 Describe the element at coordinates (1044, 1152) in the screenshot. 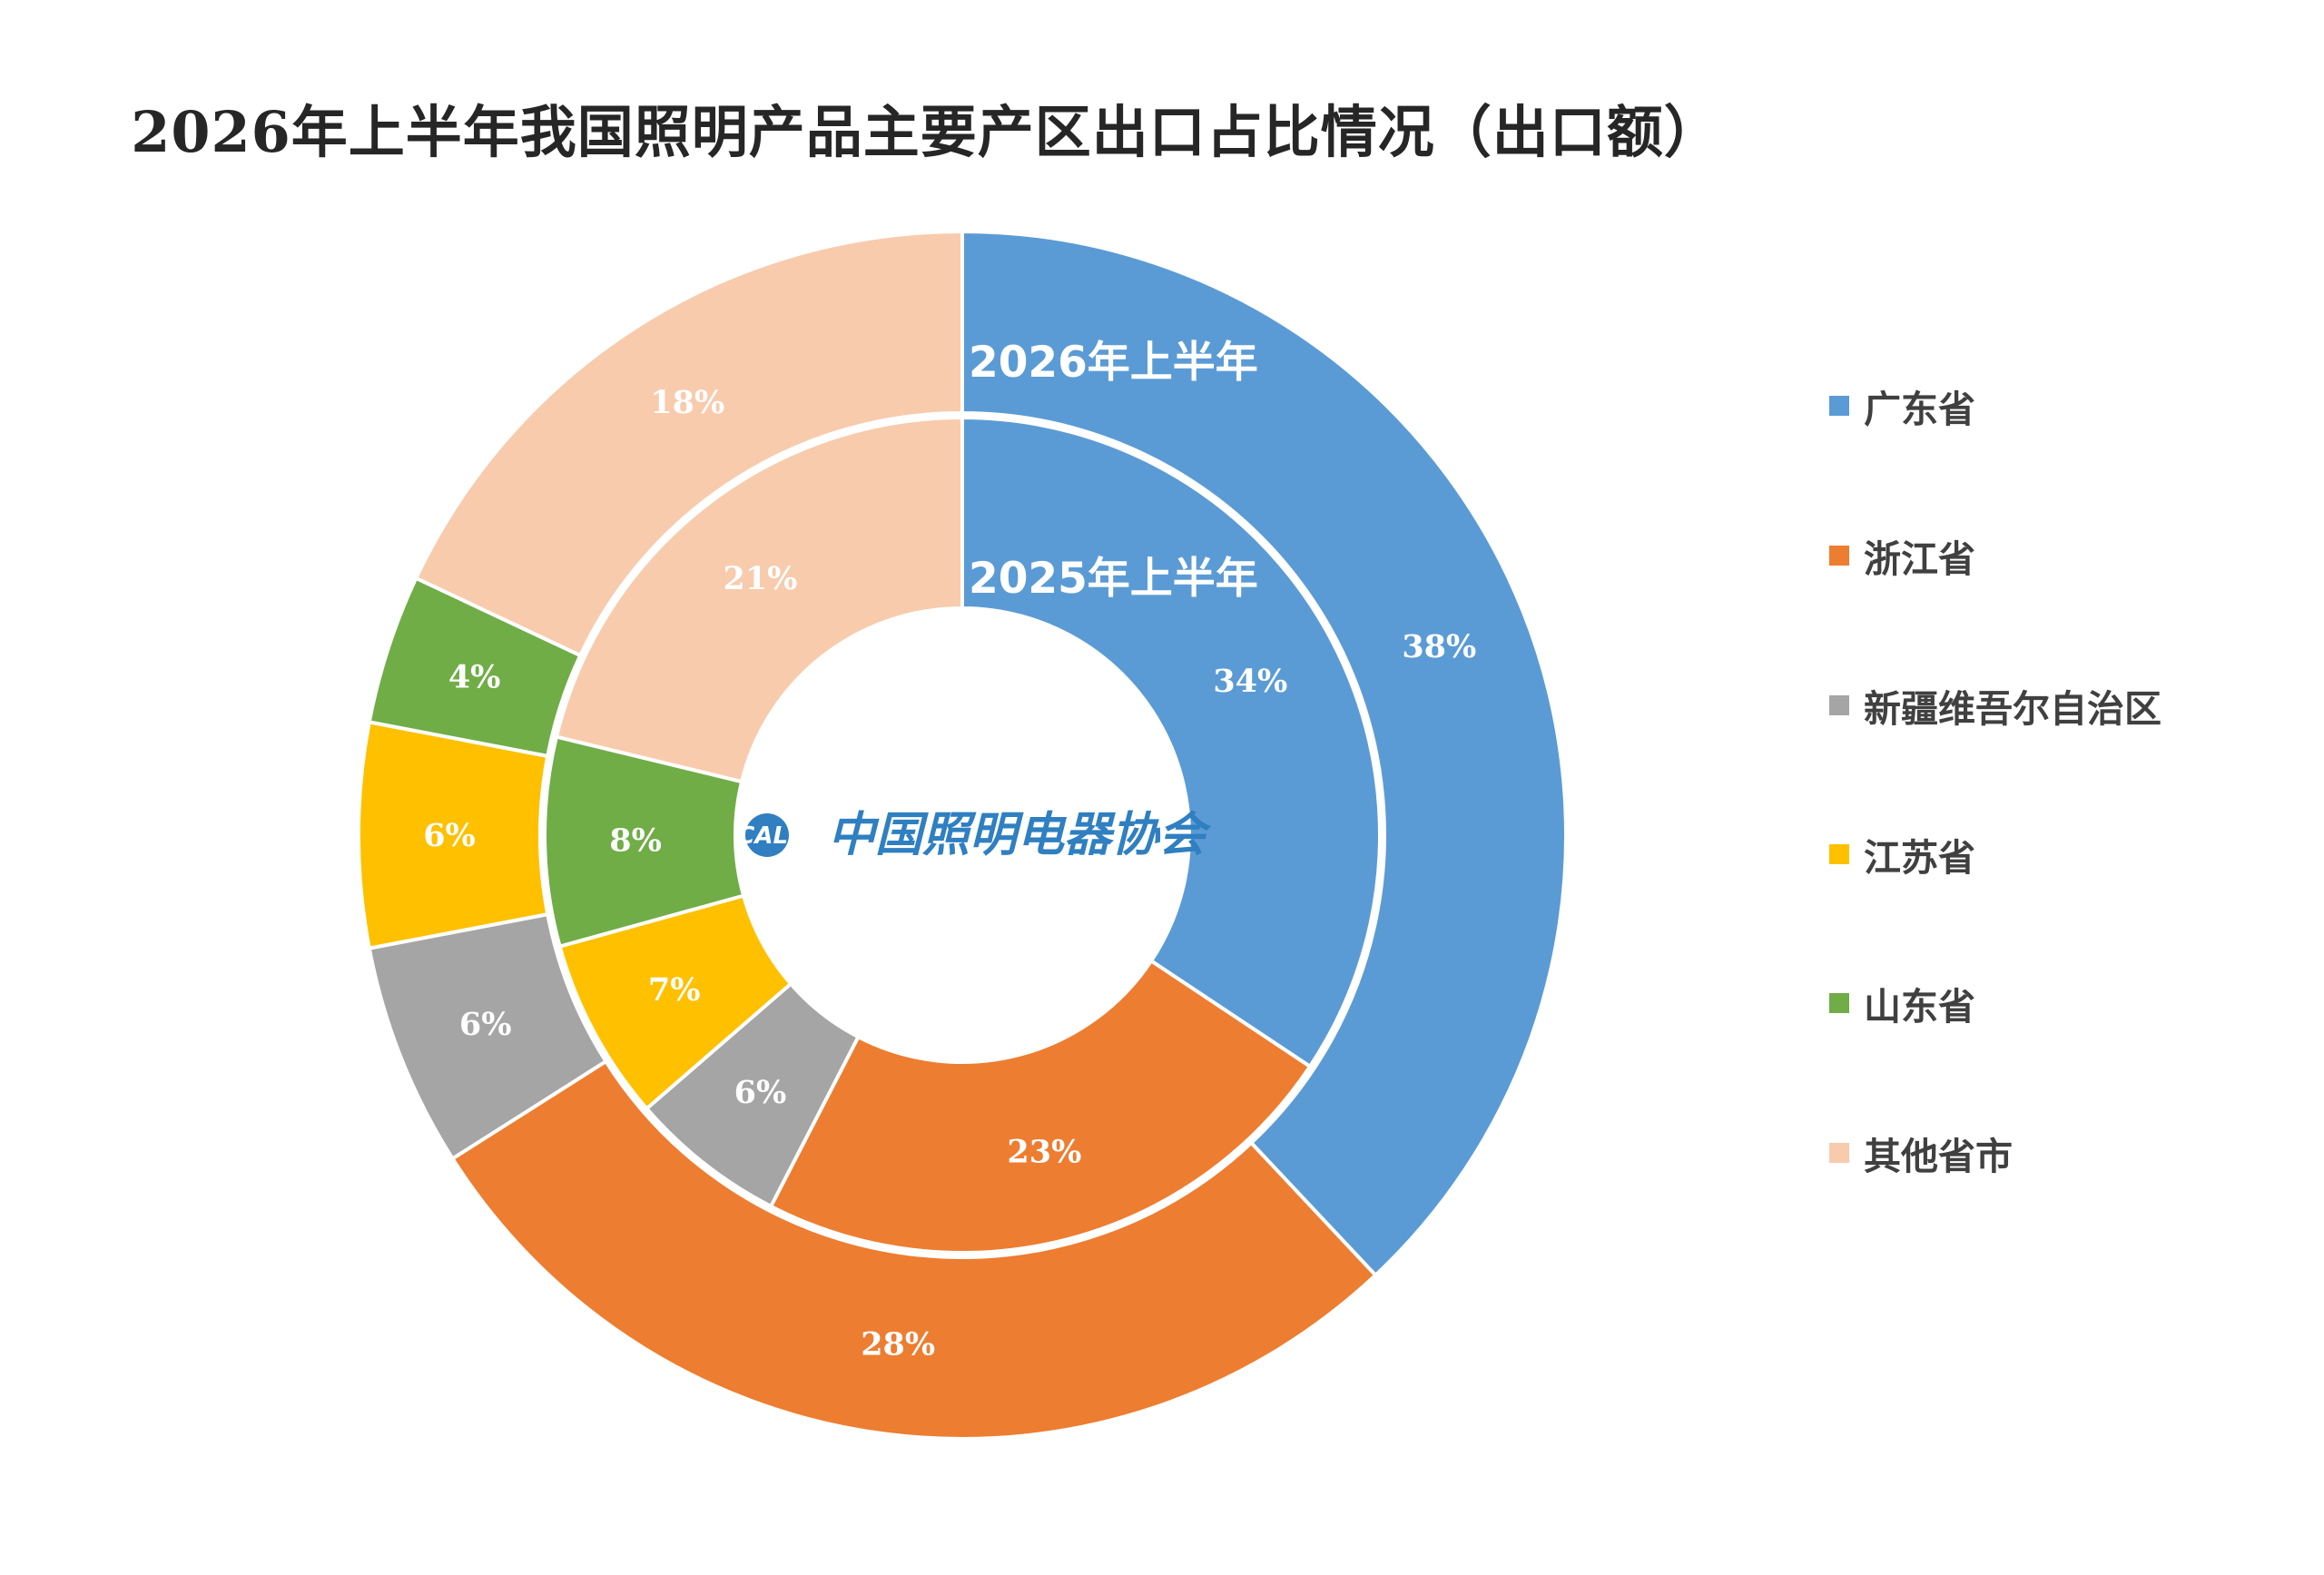

I see `inner-data-label-2: 23%` at that location.